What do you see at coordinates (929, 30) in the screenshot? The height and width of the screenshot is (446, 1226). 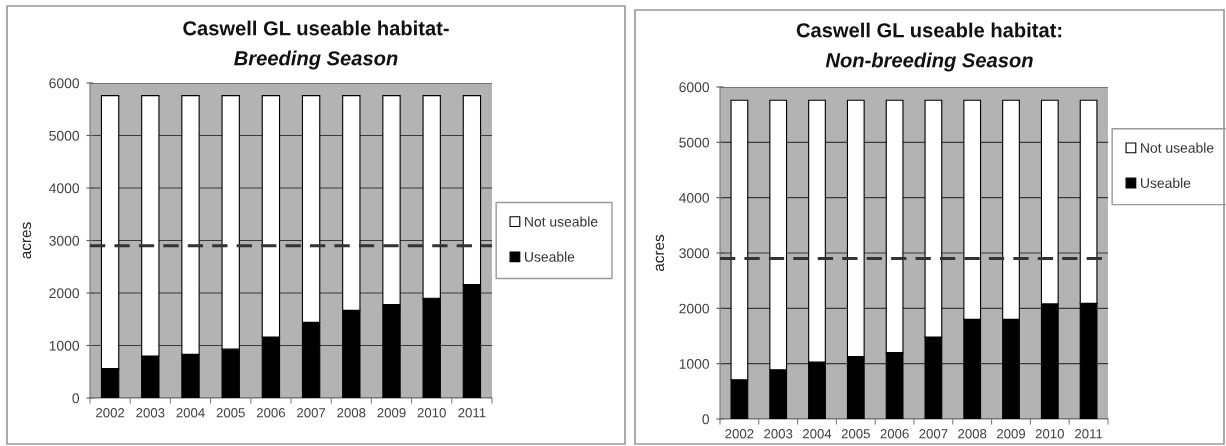 I see `chart-title: Caswell GL useable habitat:` at bounding box center [929, 30].